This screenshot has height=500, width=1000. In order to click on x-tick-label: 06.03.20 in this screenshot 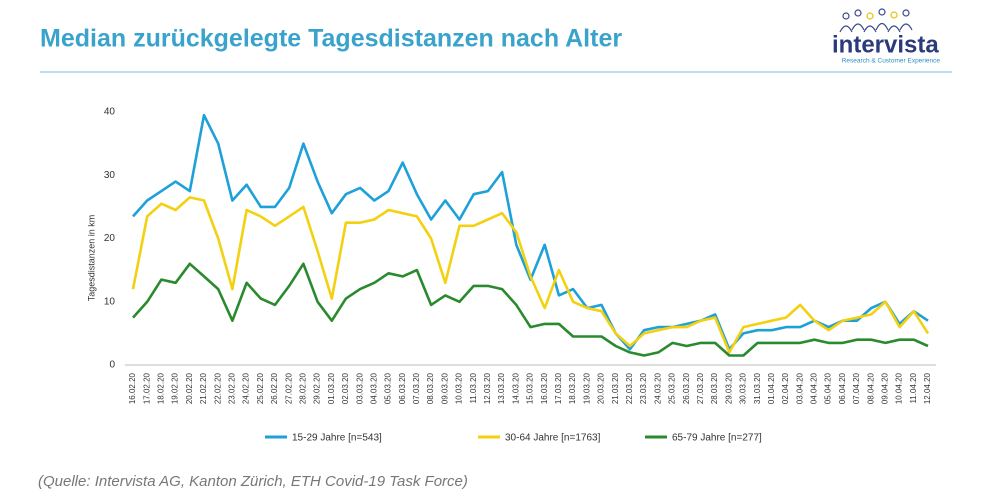, I will do `click(402, 388)`.